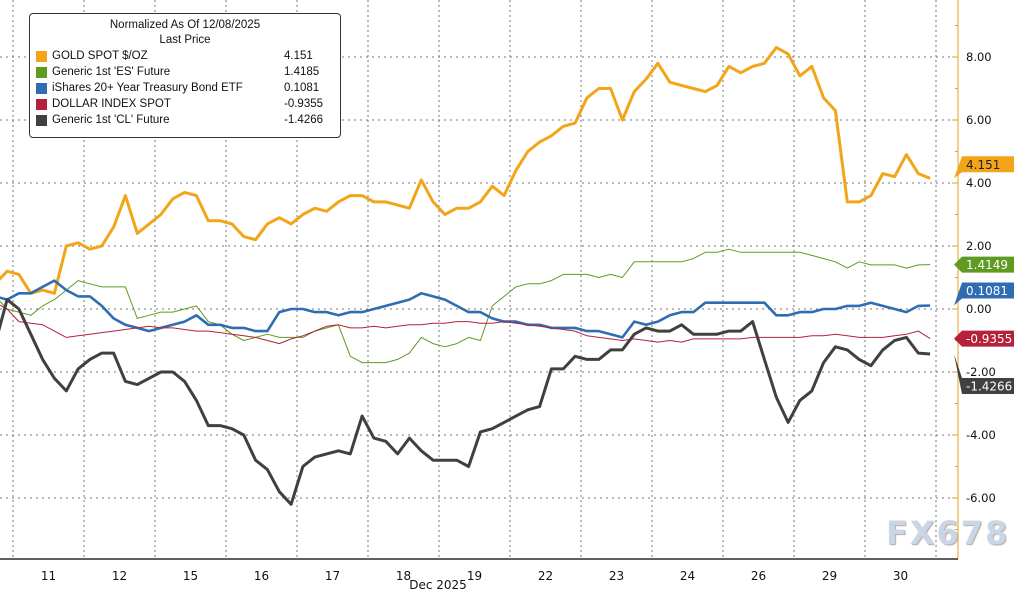 This screenshot has height=591, width=1014. What do you see at coordinates (545, 576) in the screenshot?
I see `x-tick-label: 22` at bounding box center [545, 576].